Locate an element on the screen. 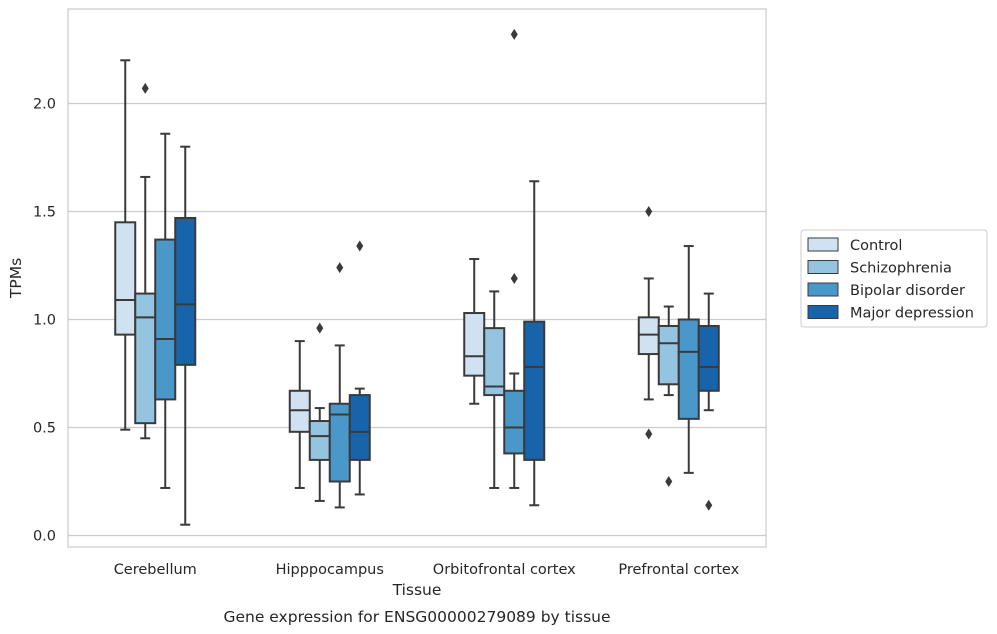 The image size is (997, 634). x-axis-label: Tissue is located at coordinates (417, 590).